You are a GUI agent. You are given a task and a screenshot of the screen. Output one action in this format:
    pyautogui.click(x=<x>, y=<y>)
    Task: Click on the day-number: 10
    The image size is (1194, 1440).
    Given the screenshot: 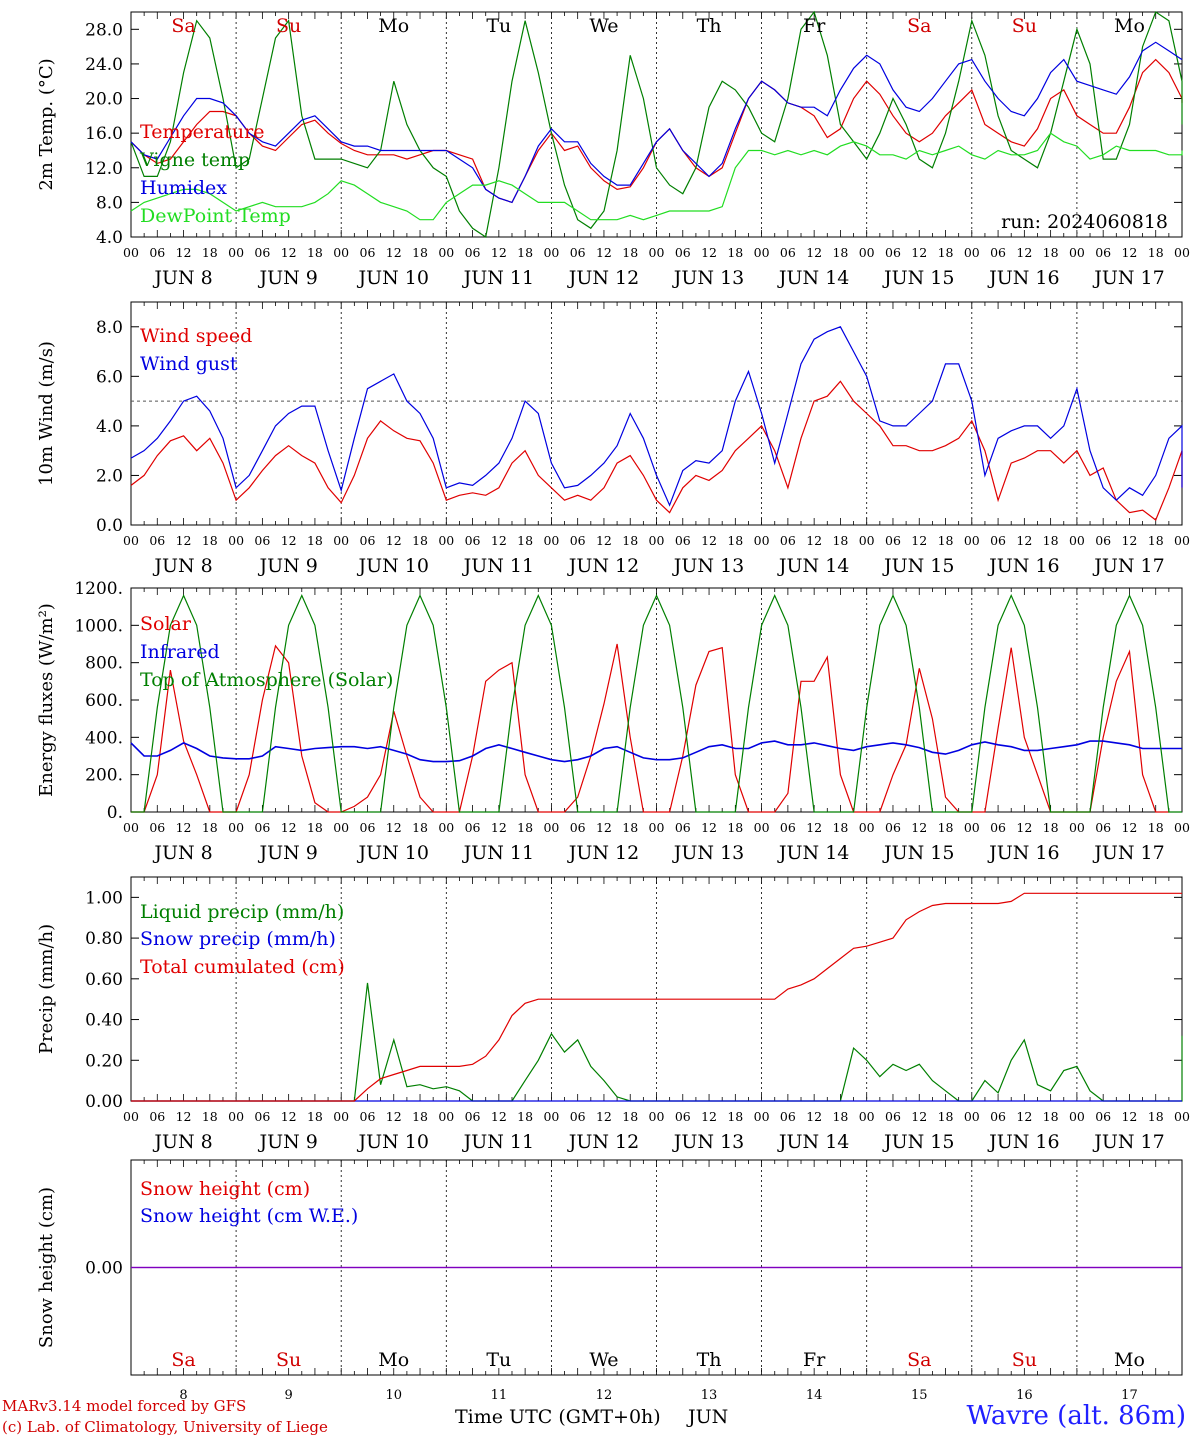 What is the action you would take?
    pyautogui.click(x=393, y=1395)
    